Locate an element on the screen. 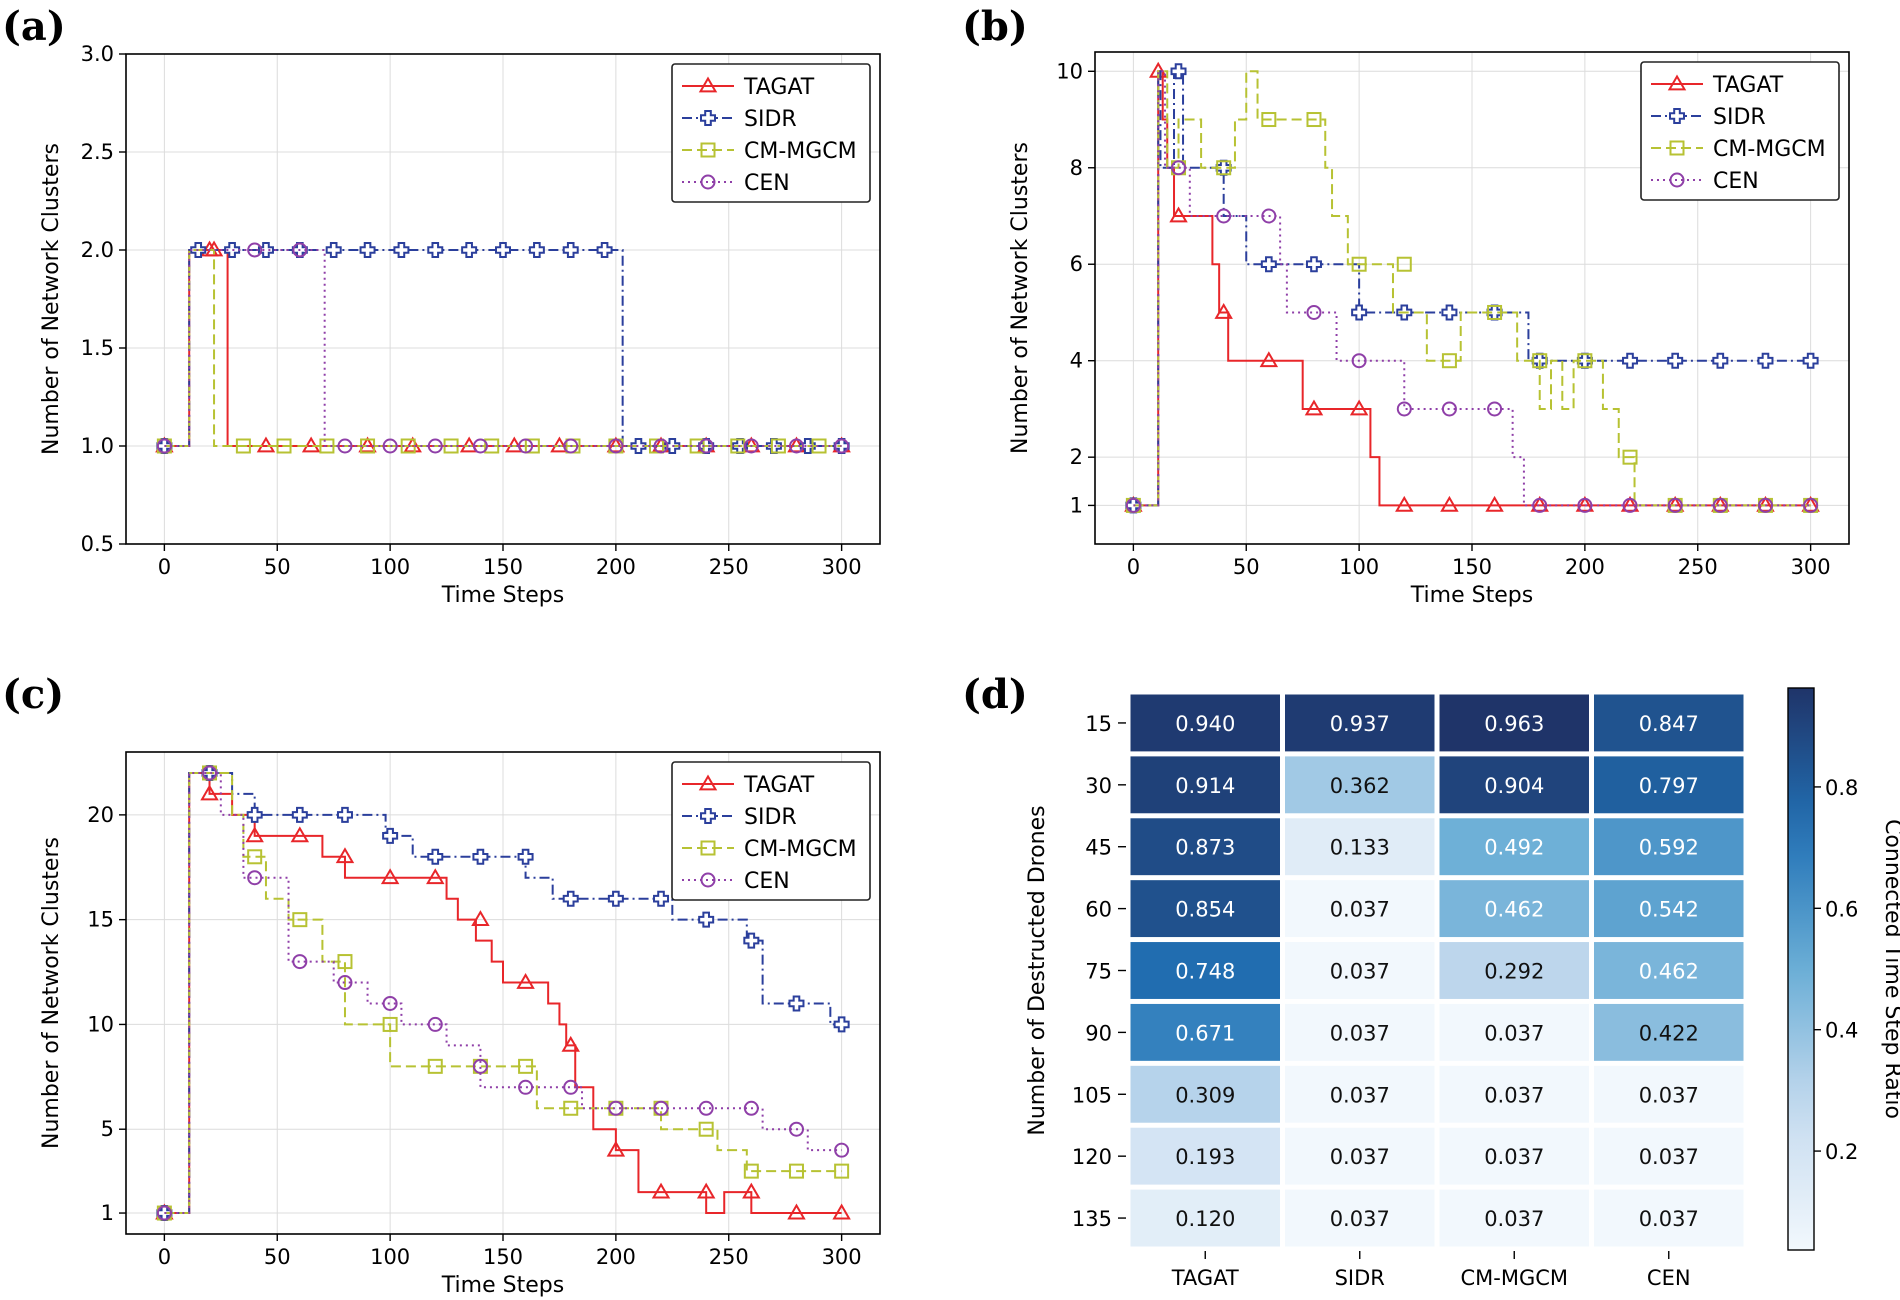 The width and height of the screenshot is (1900, 1300). legend-label: SIDR is located at coordinates (770, 817).